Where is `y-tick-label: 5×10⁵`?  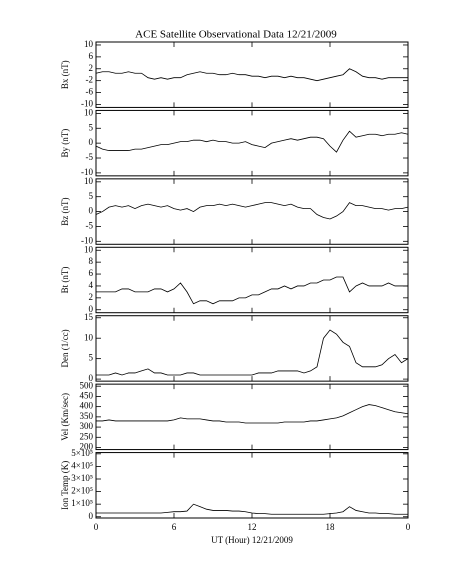
y-tick-label: 5×10⁵ is located at coordinates (82, 453).